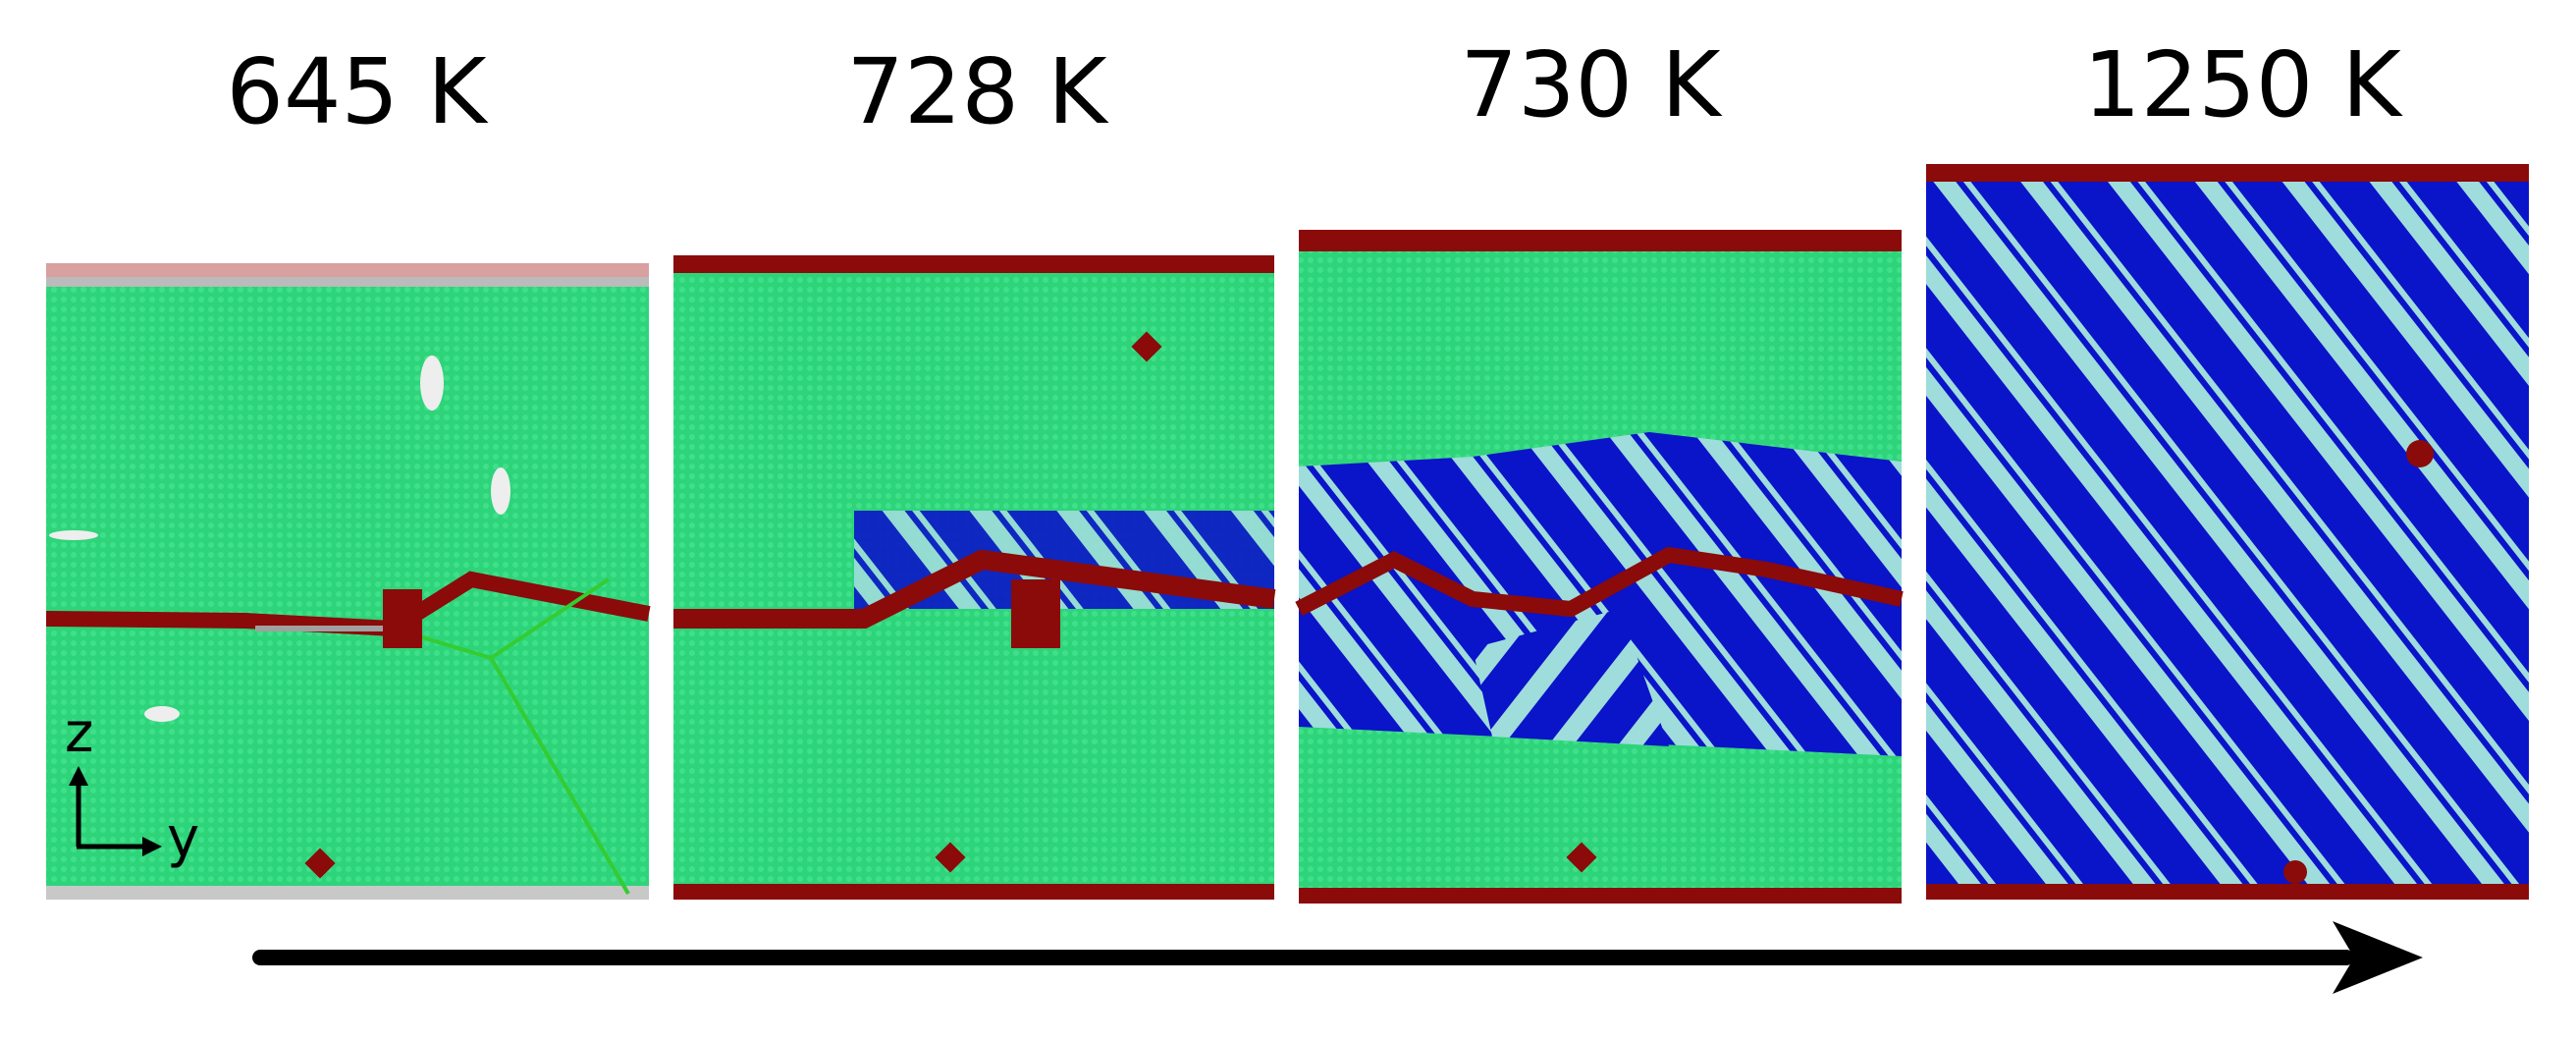  Describe the element at coordinates (79, 733) in the screenshot. I see `z-label: z` at that location.